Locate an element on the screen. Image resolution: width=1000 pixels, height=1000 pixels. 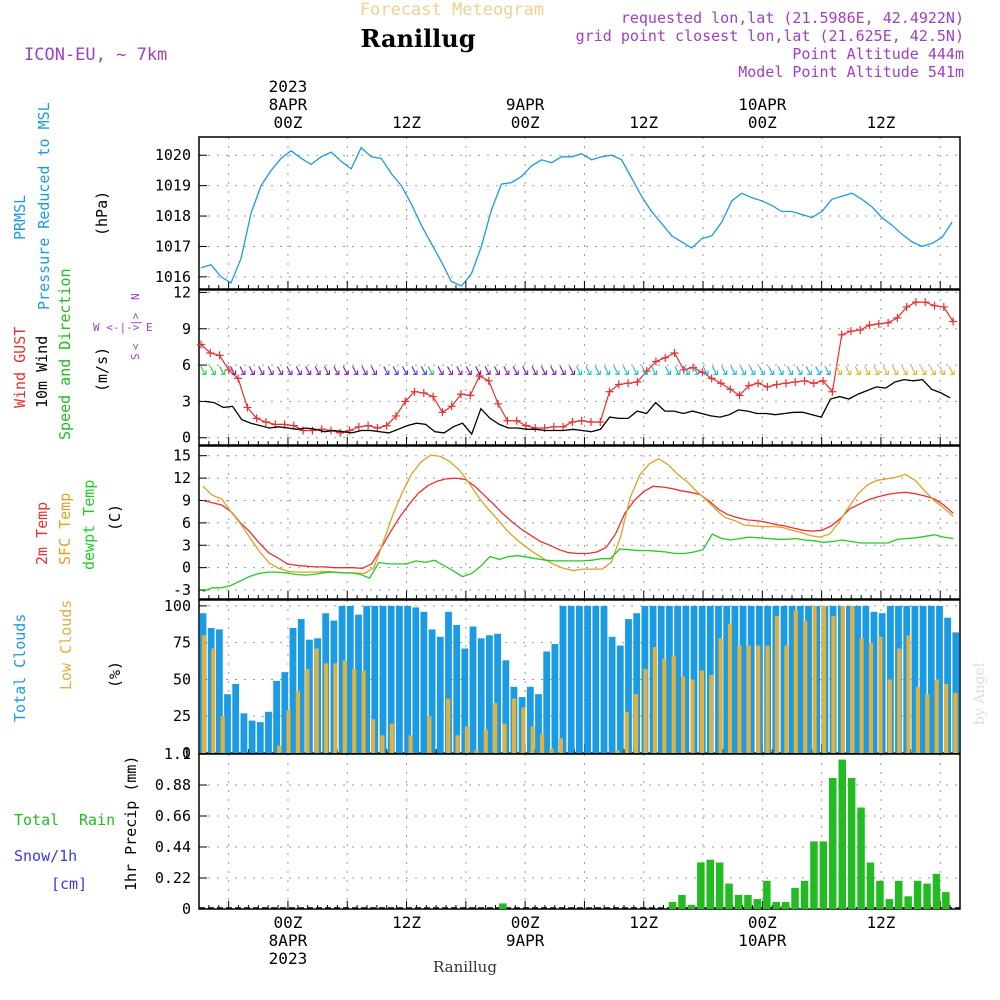
clouds-plot is located at coordinates (579, 679).